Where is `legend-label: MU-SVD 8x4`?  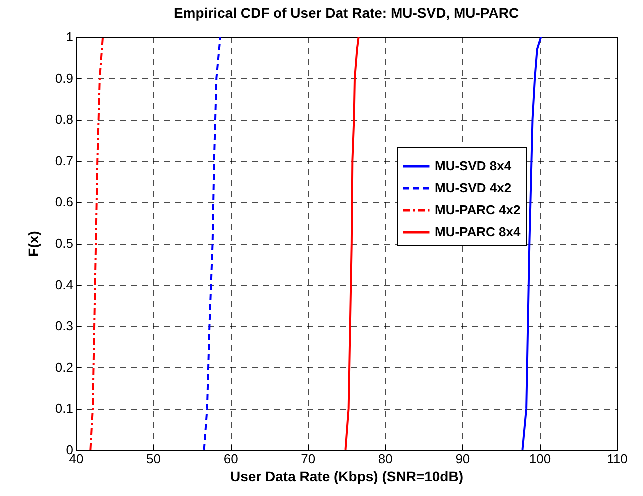
legend-label: MU-SVD 8x4 is located at coordinates (473, 166).